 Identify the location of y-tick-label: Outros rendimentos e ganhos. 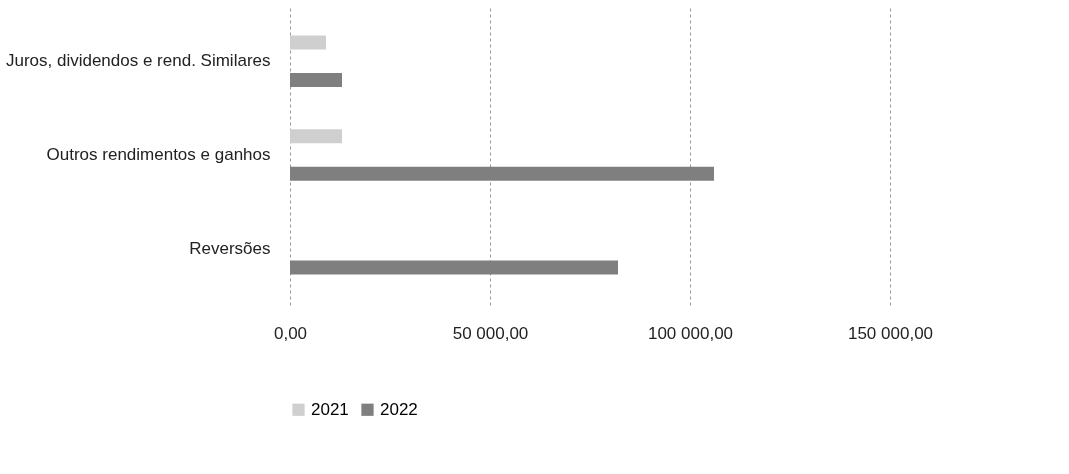
(158, 154).